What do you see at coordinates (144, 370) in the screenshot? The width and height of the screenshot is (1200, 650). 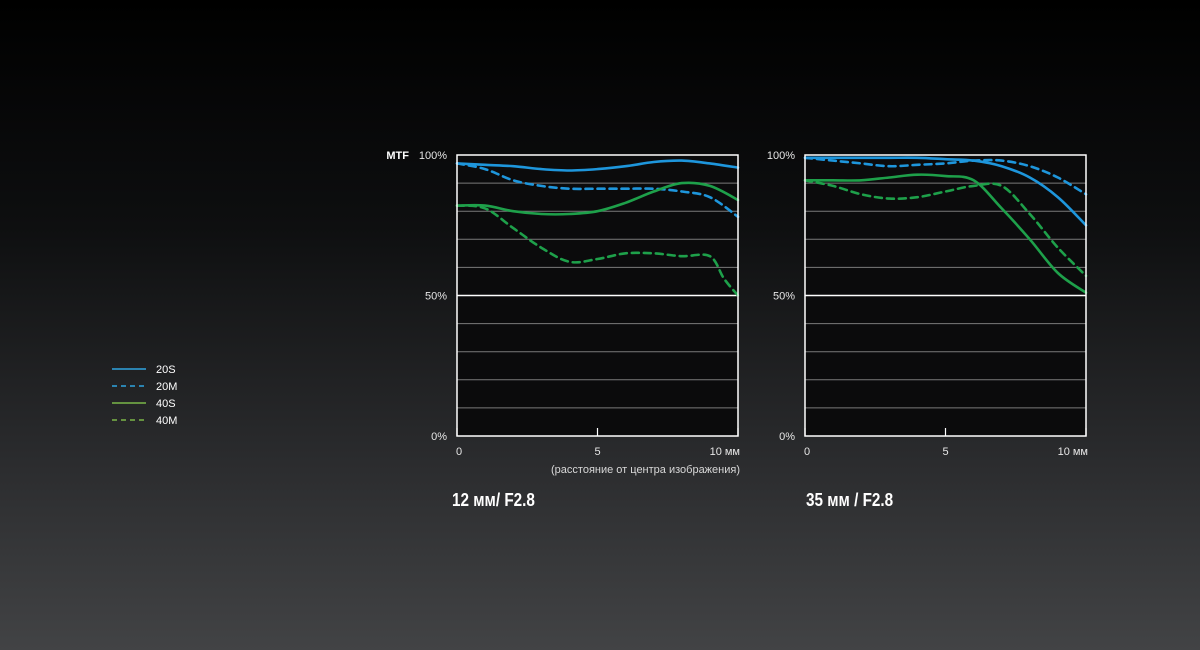 I see `legend-item-20s: 20S` at bounding box center [144, 370].